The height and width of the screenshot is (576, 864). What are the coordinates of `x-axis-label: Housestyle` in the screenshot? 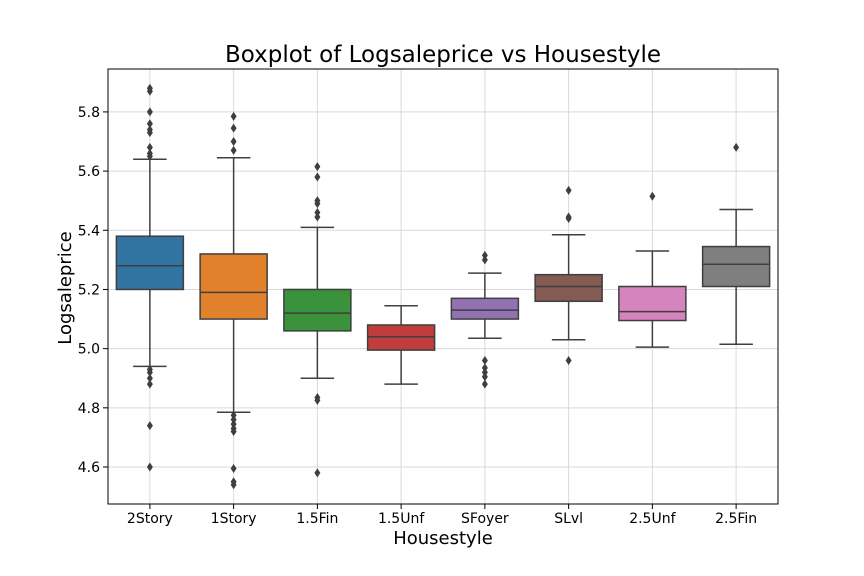 It's located at (443, 538).